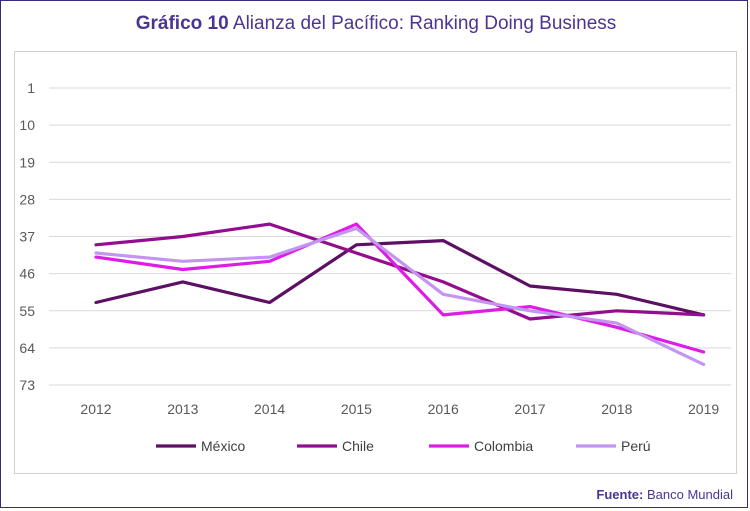 This screenshot has width=750, height=511. I want to click on y-tick-label: 19, so click(27, 162).